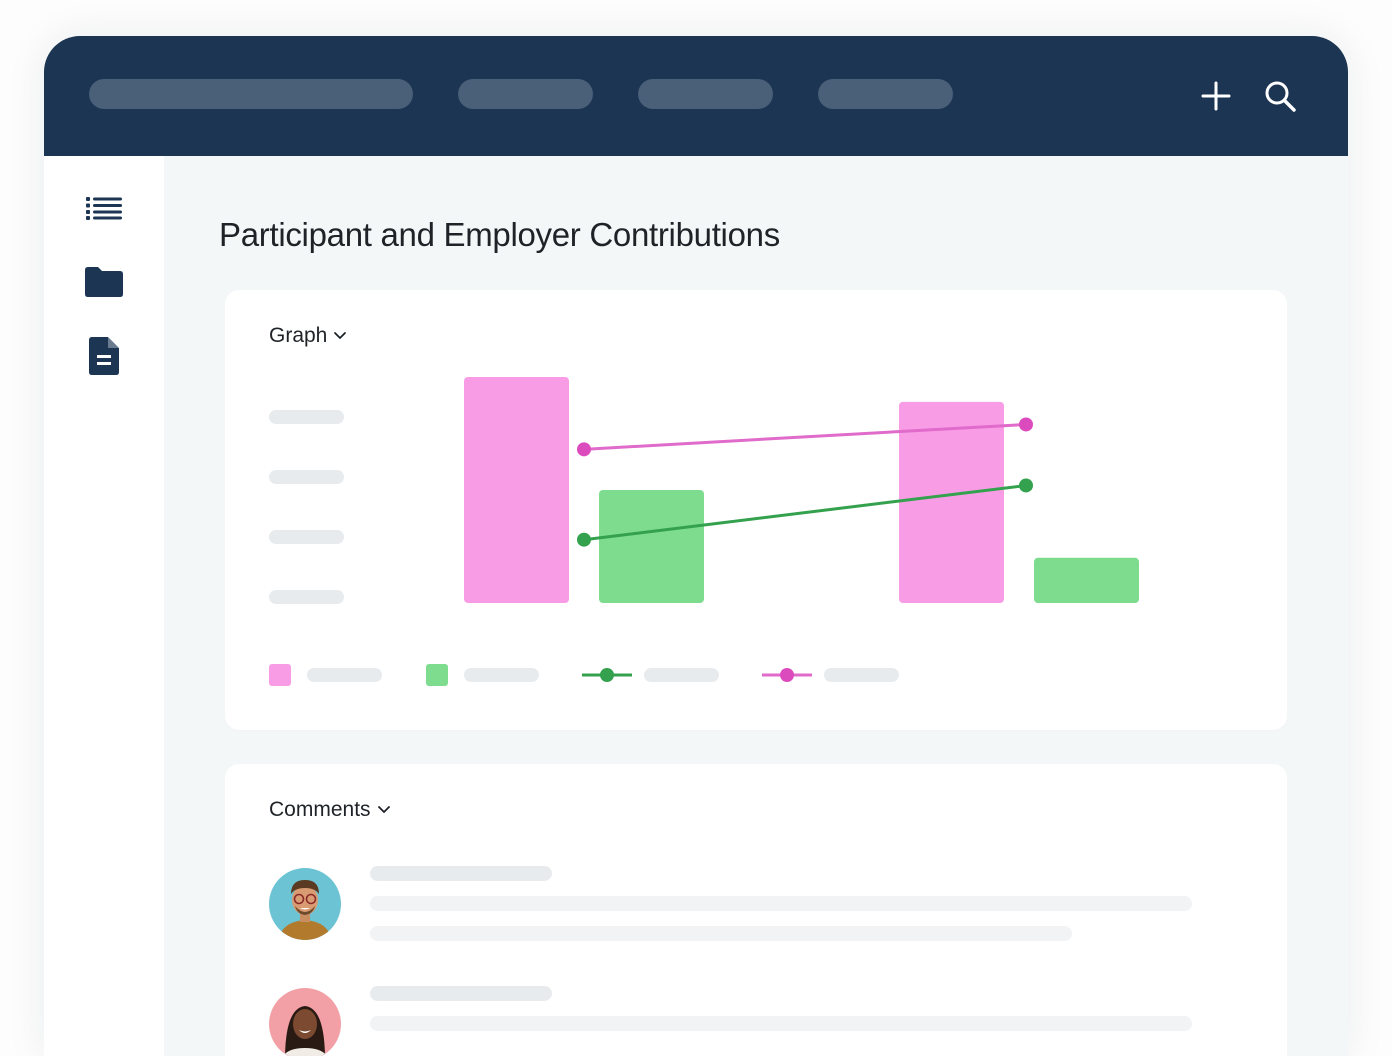 This screenshot has width=1392, height=1056. Describe the element at coordinates (787, 675) in the screenshot. I see `legend-swatch-pink-line` at that location.